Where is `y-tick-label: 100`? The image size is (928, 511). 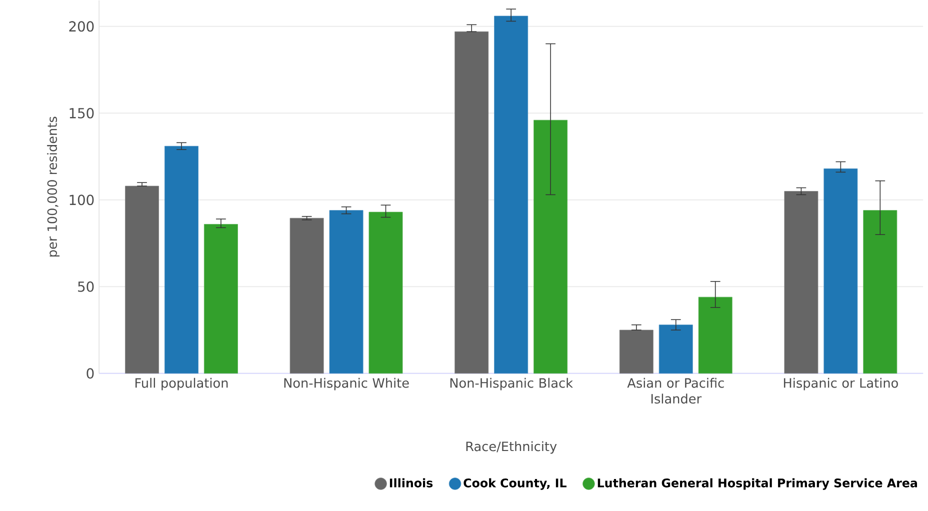 y-tick-label: 100 is located at coordinates (82, 200).